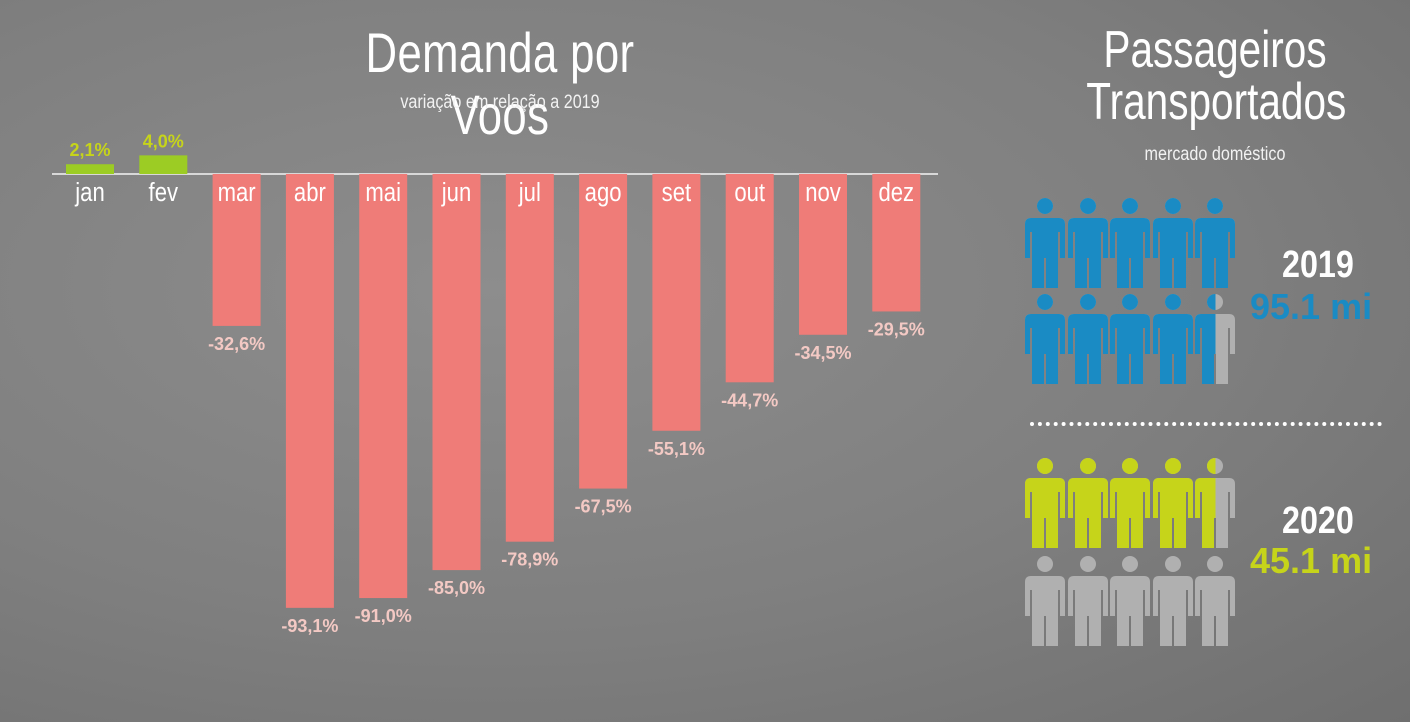  What do you see at coordinates (163, 164) in the screenshot?
I see `bar-fev` at bounding box center [163, 164].